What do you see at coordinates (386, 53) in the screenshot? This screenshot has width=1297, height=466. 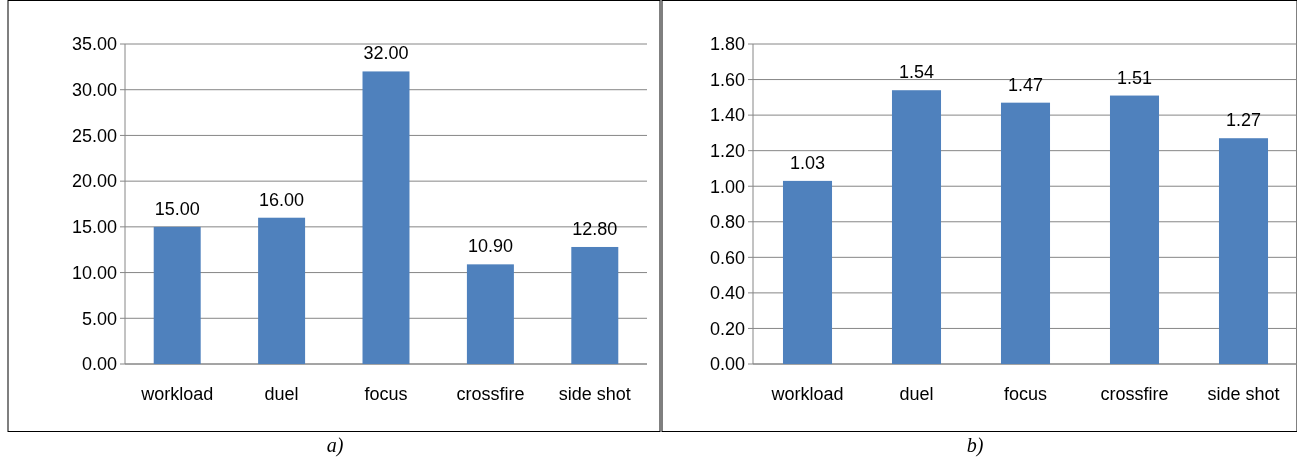 I see `data-label: 32.00` at bounding box center [386, 53].